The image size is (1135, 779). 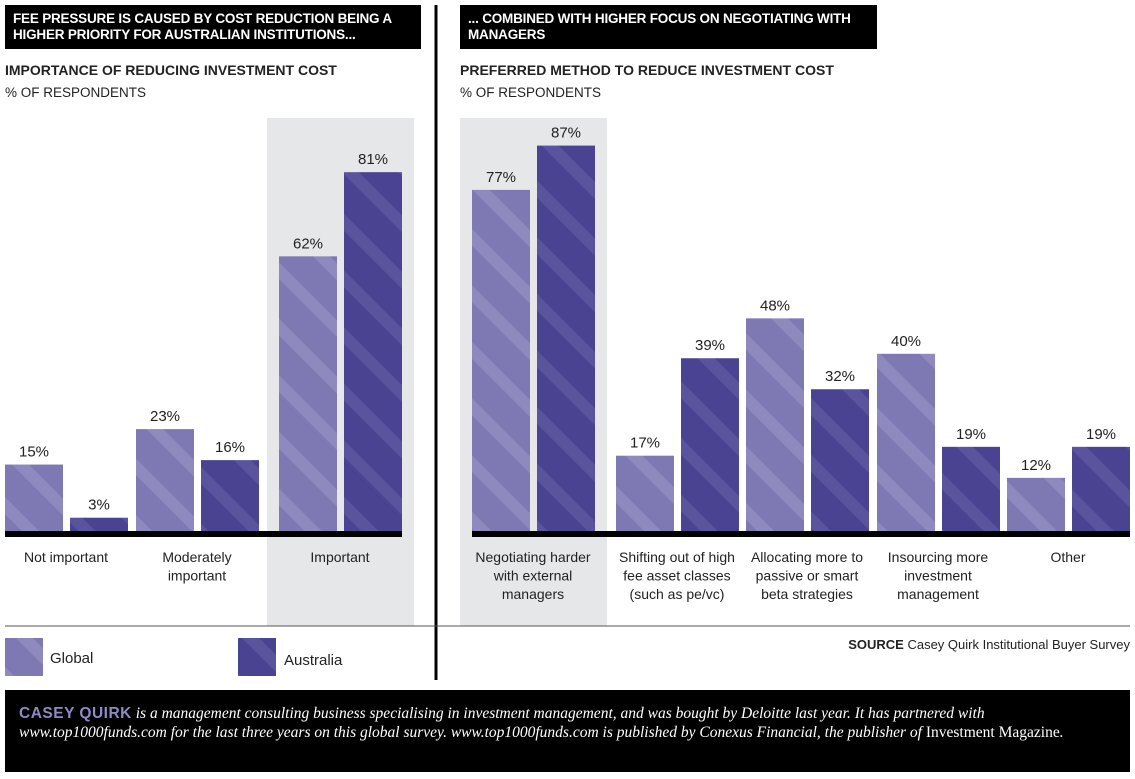 I want to click on data-label: 39%, so click(x=710, y=345).